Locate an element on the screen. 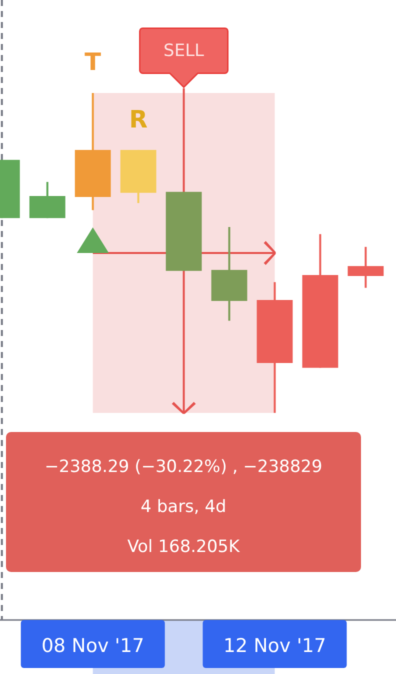 Image resolution: width=396 pixels, height=674 pixels. text: SELL is located at coordinates (184, 51).